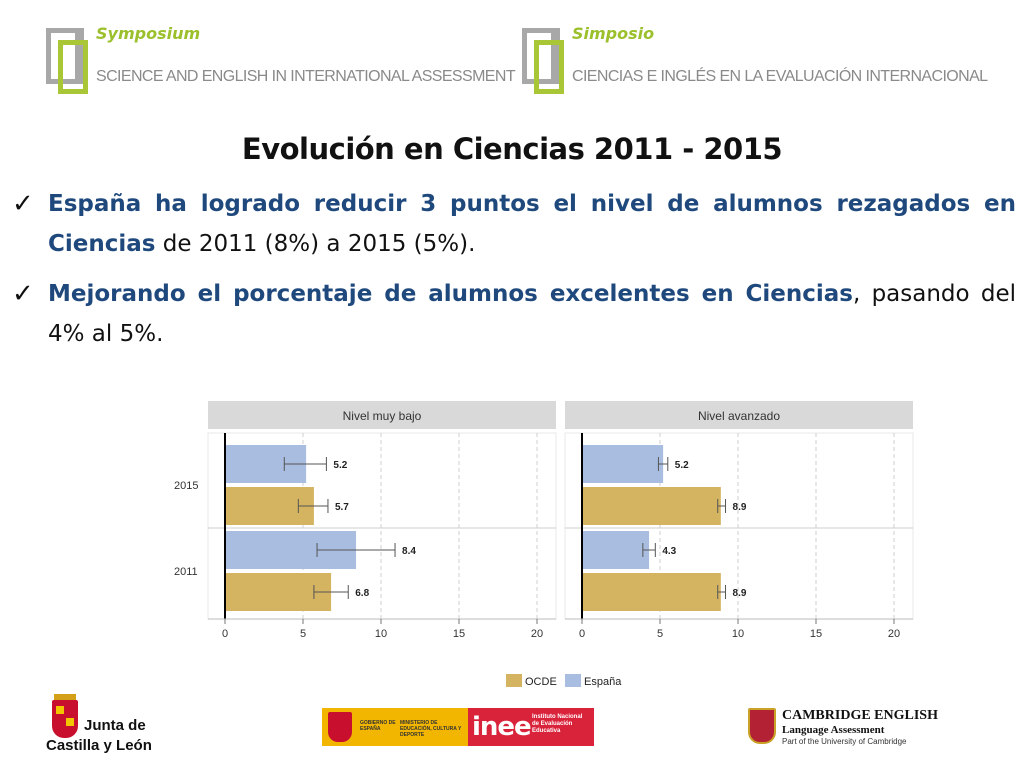 The width and height of the screenshot is (1024, 768). What do you see at coordinates (616, 550) in the screenshot?
I see `bar-españa-2011` at bounding box center [616, 550].